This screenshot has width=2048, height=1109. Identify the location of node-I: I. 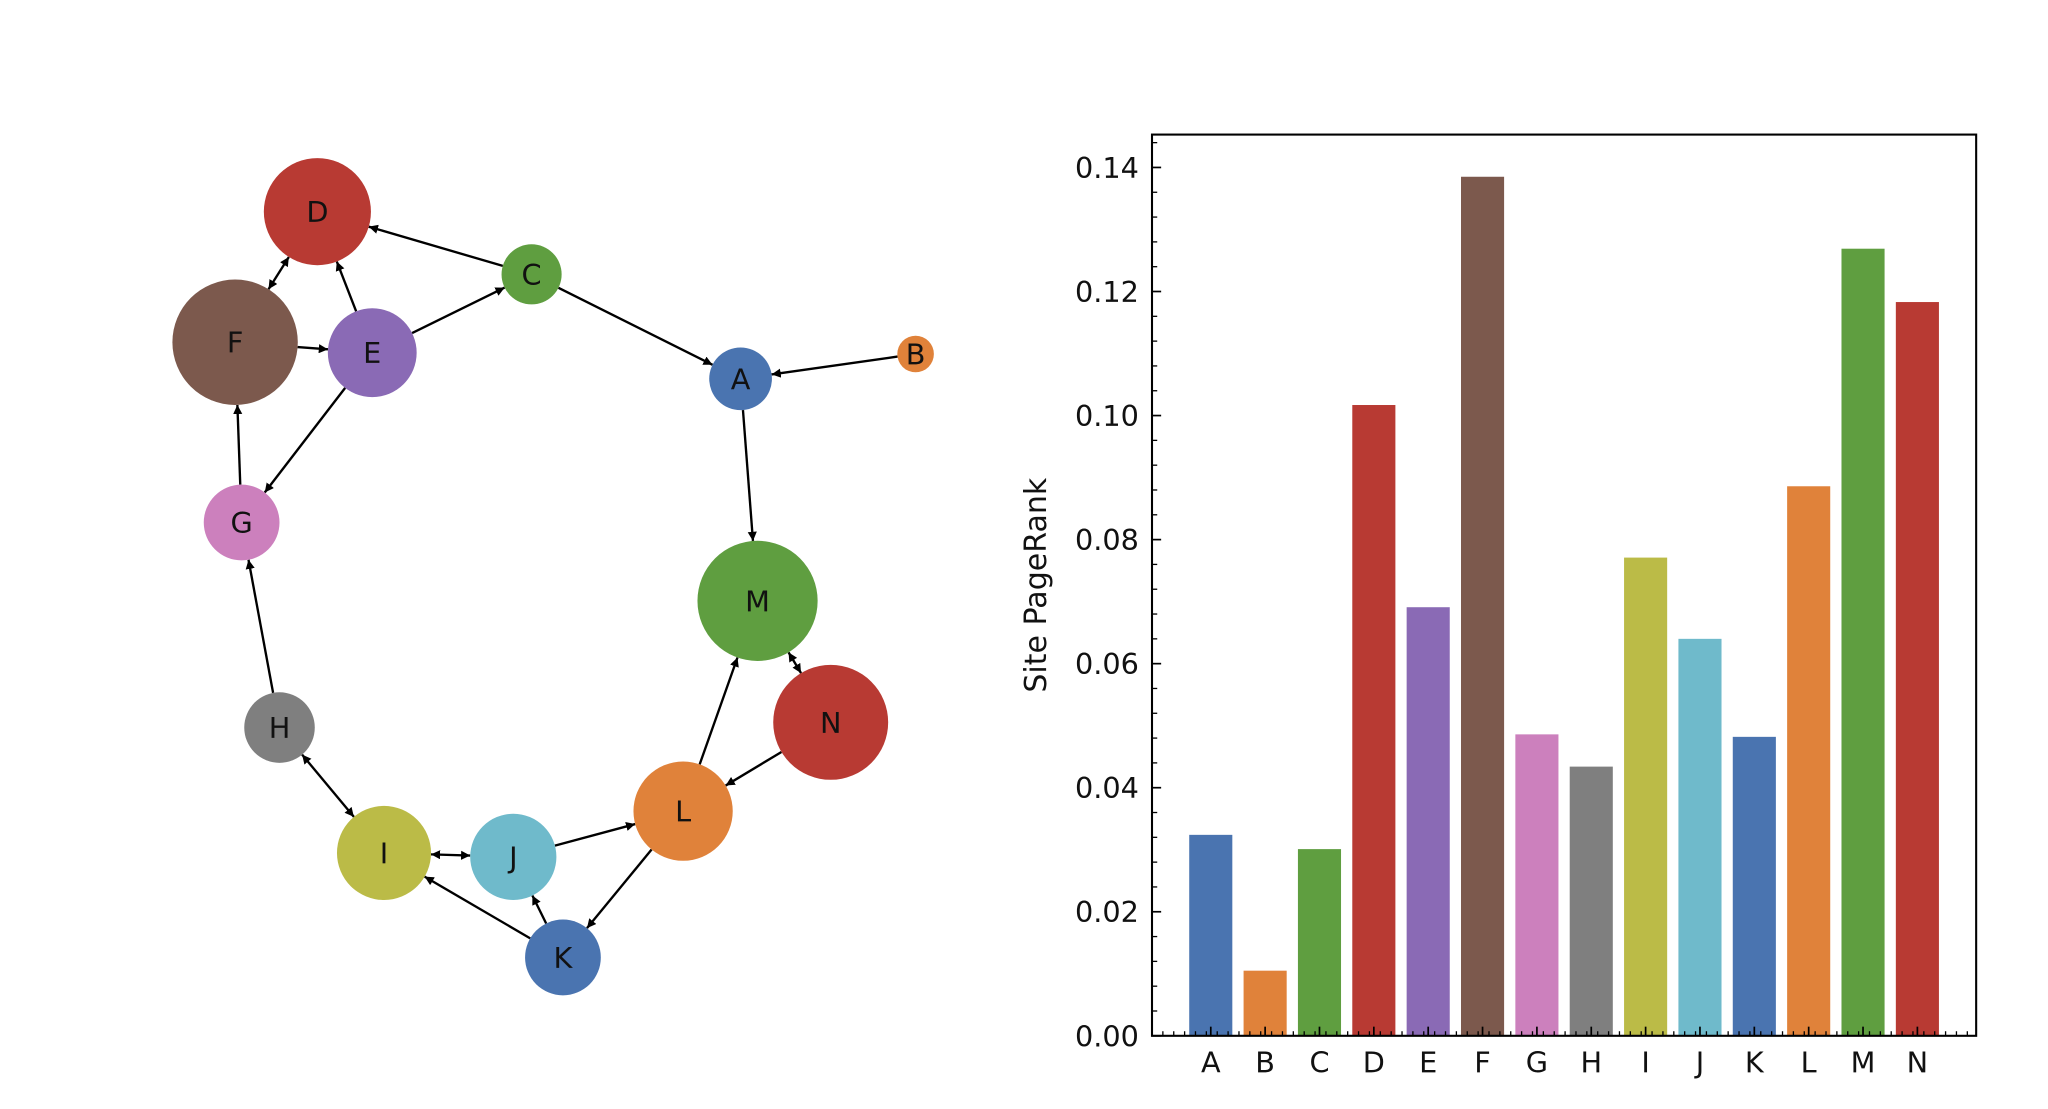
(384, 852).